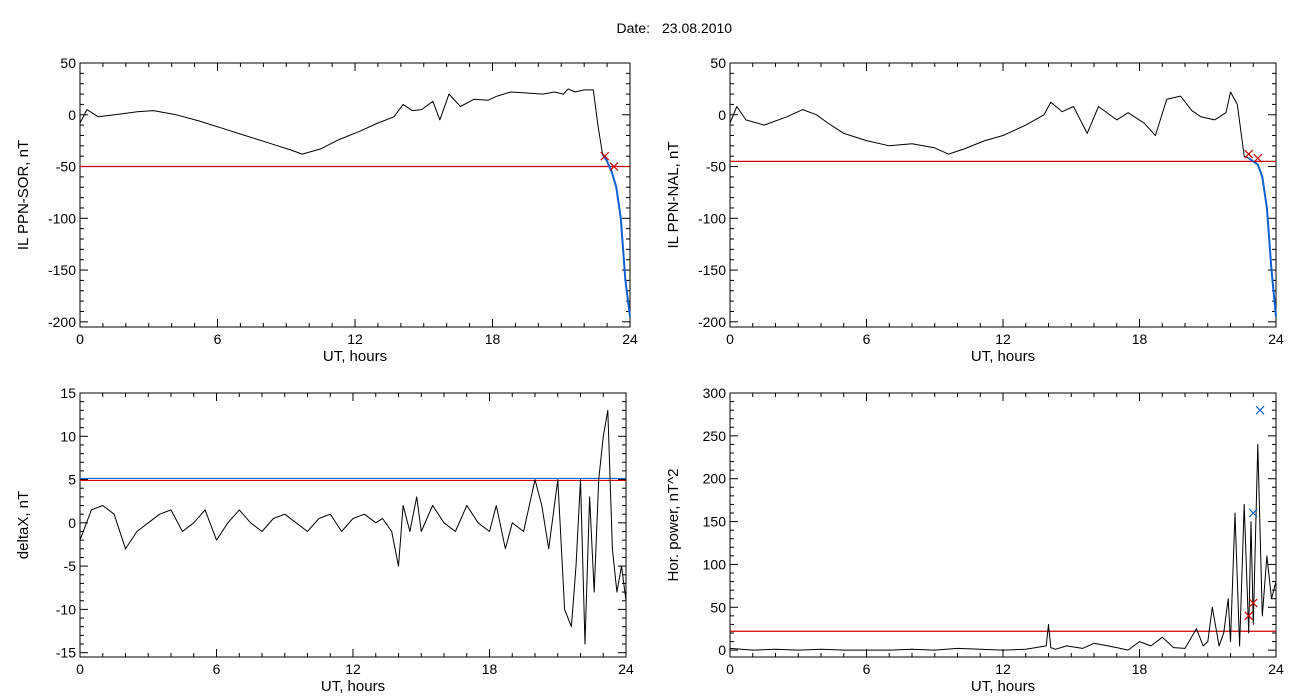 Image resolution: width=1300 pixels, height=700 pixels. What do you see at coordinates (673, 195) in the screenshot?
I see `y-axis-label: IL PPN-NAL, nT` at bounding box center [673, 195].